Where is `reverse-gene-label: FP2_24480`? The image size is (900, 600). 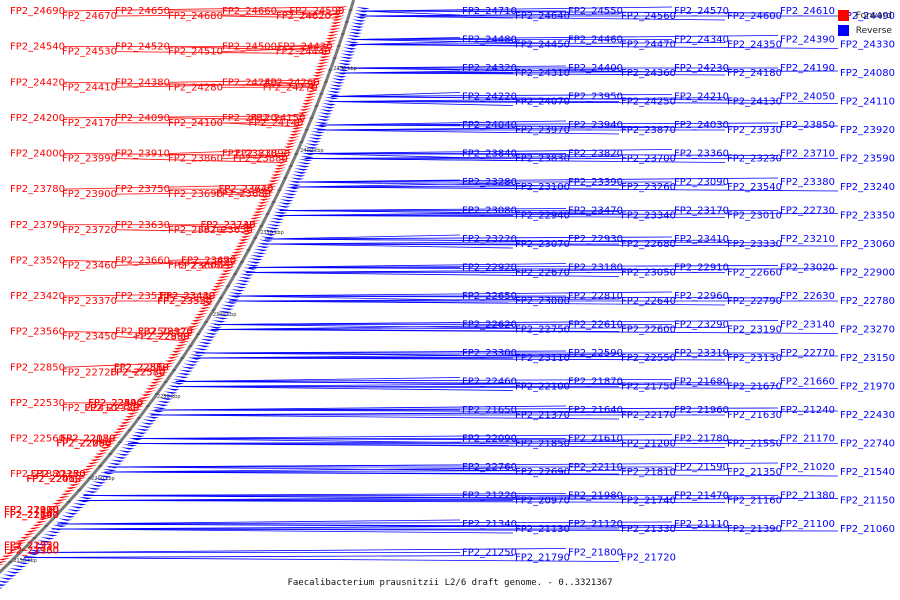
reverse-gene-label: FP2_24480 is located at coordinates (489, 40).